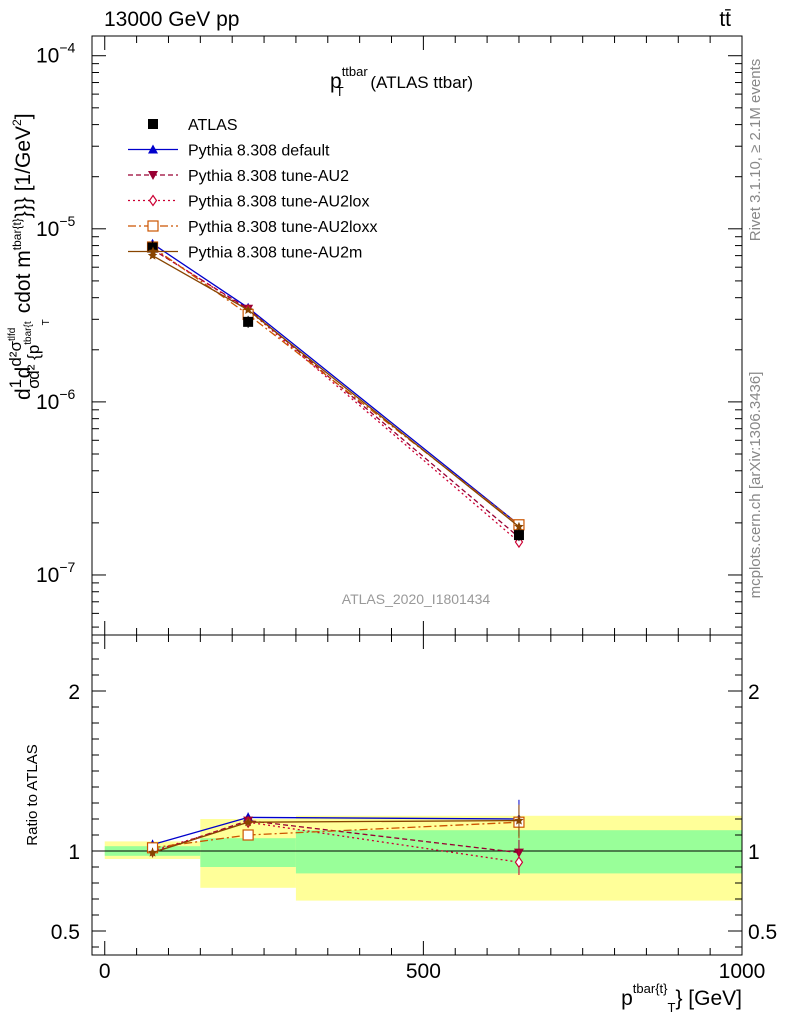 The height and width of the screenshot is (1024, 786). Describe the element at coordinates (67, 567) in the screenshot. I see `tick-exponent: −7` at that location.